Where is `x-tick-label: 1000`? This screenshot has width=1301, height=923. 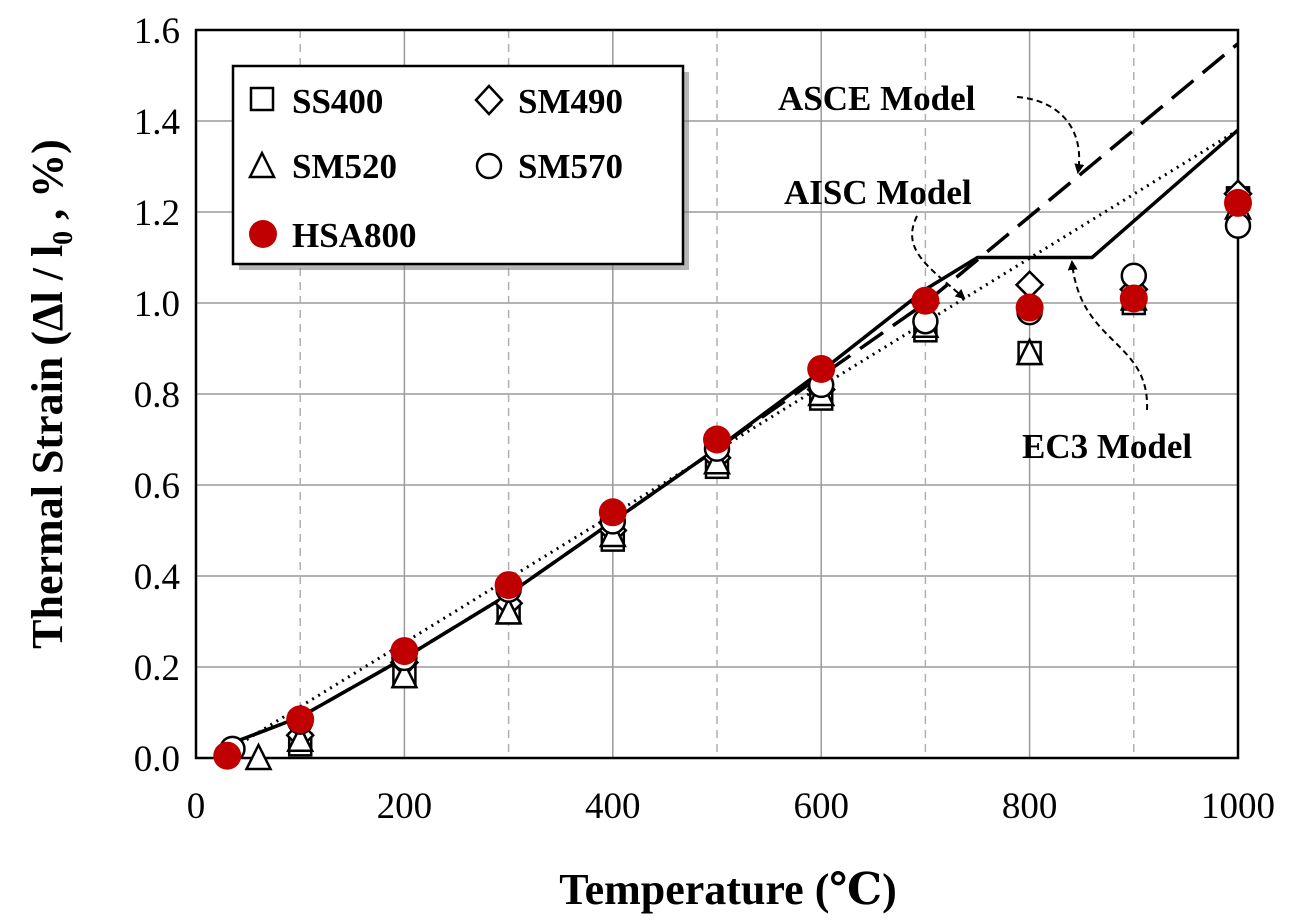 x-tick-label: 1000 is located at coordinates (1238, 806).